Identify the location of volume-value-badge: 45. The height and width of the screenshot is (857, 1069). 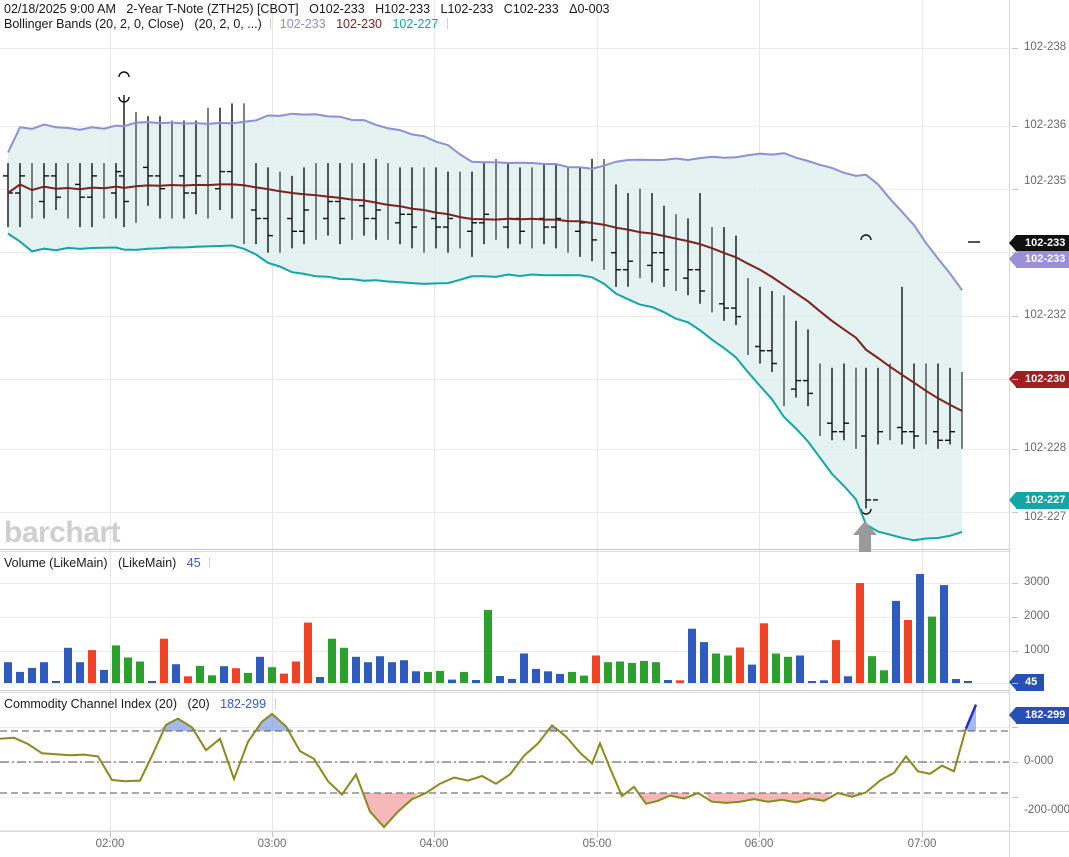
(1026, 682).